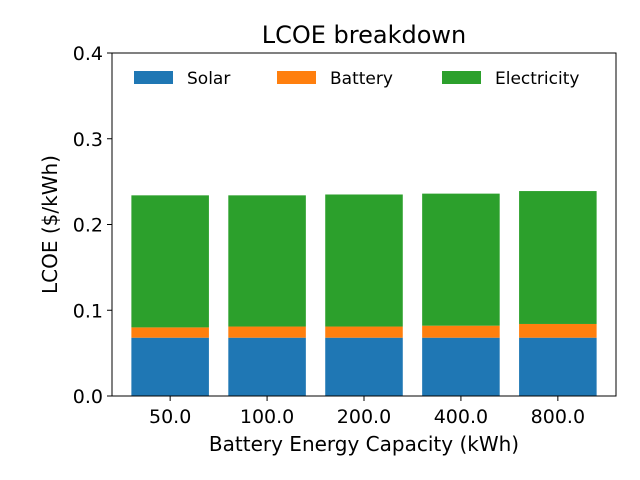  I want to click on y-axis-label: LCOE ($/kWh), so click(50, 224).